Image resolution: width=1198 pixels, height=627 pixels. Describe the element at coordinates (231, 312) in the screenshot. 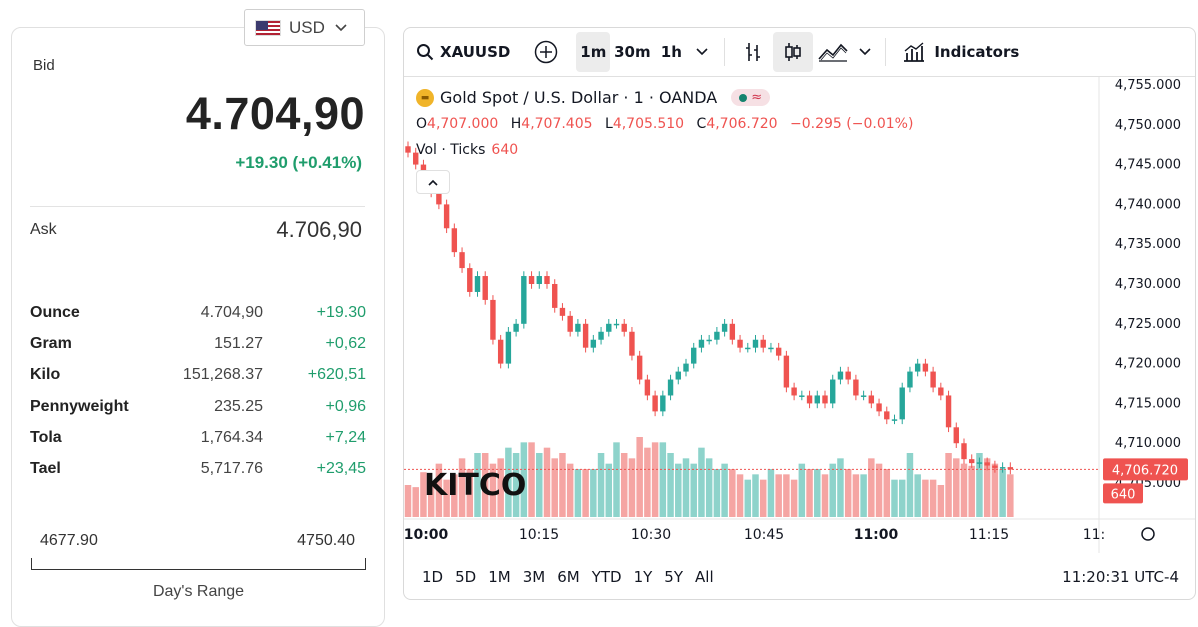

I see `unit-price: 4.704,90` at that location.